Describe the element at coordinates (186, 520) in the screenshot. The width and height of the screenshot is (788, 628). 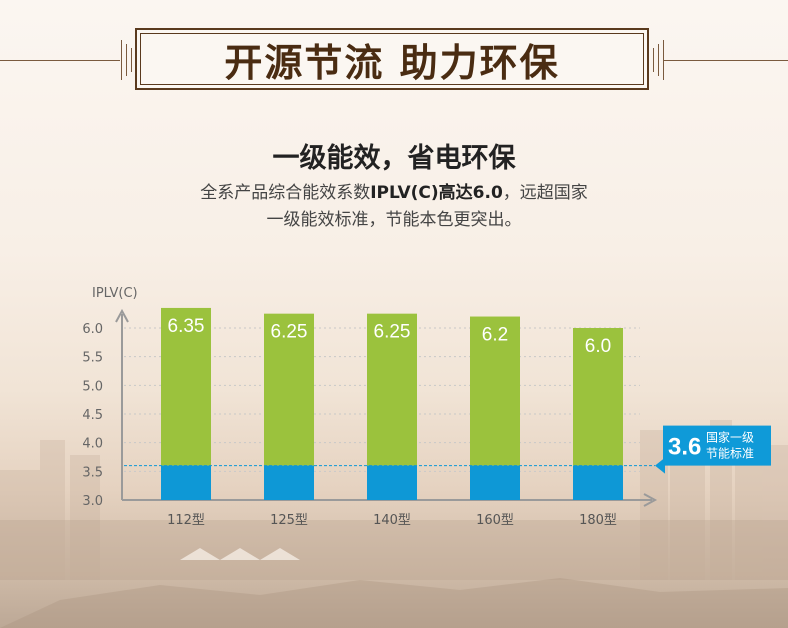
I see `x-tick-label: 112型` at that location.